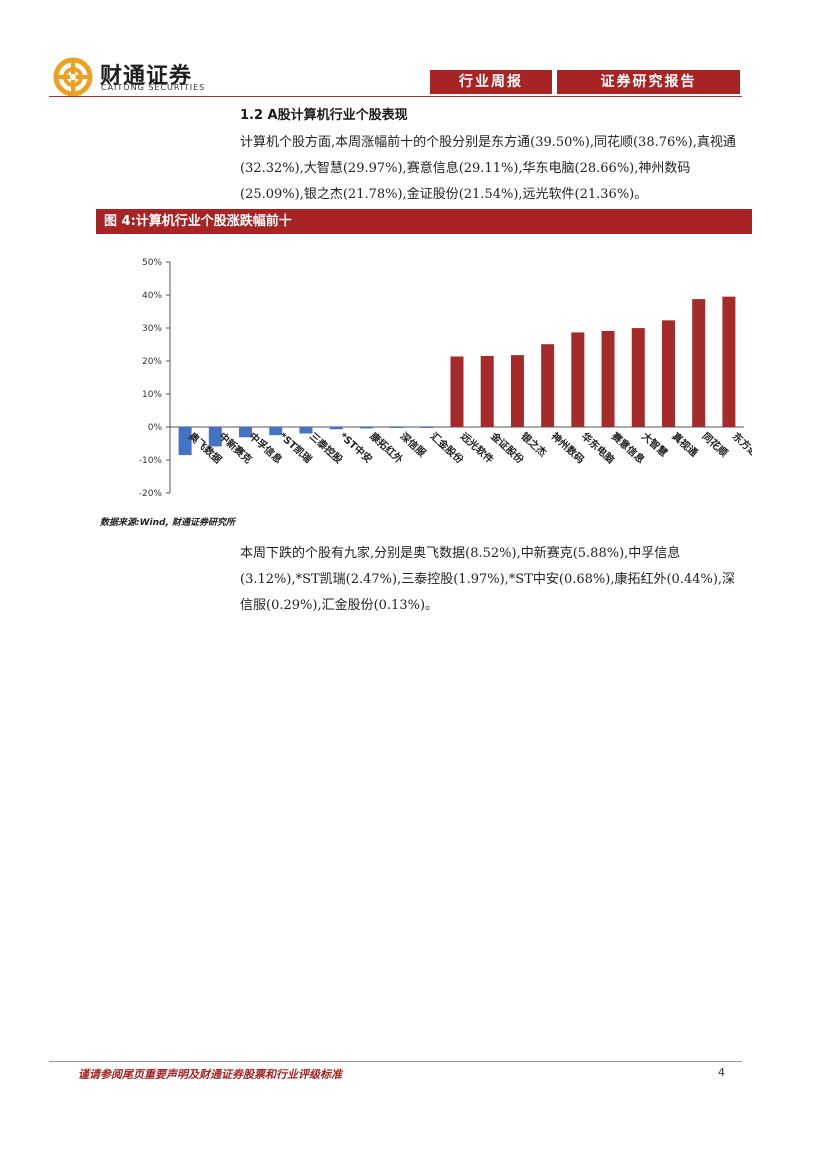 Image resolution: width=827 pixels, height=1170 pixels. I want to click on figure-title: 图 4:计算机行业个股涨跌幅前十, so click(424, 221).